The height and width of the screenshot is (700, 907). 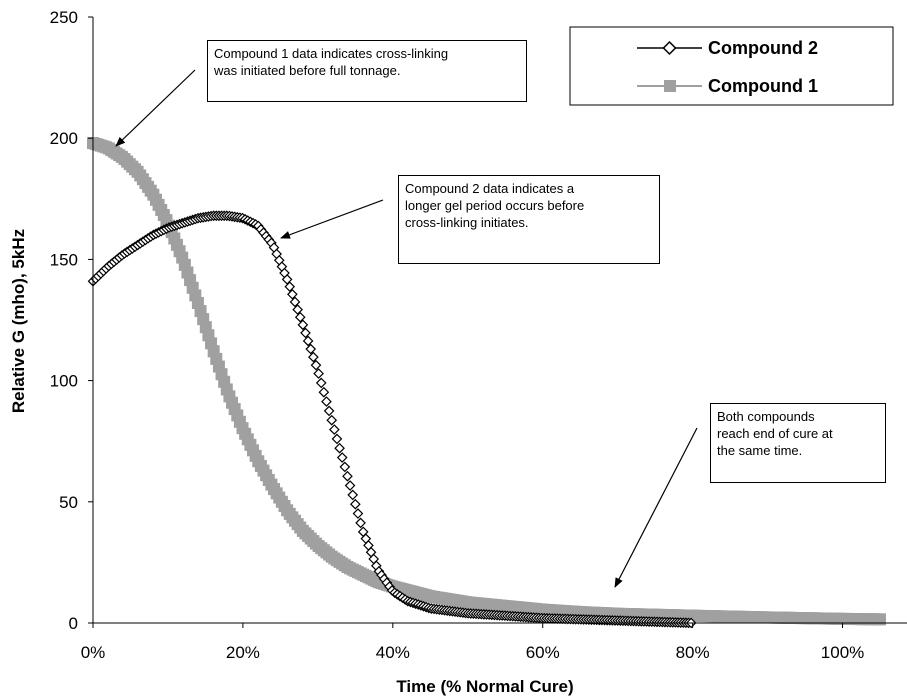 What do you see at coordinates (760, 450) in the screenshot?
I see `annotation-3-line-3: the same time.` at bounding box center [760, 450].